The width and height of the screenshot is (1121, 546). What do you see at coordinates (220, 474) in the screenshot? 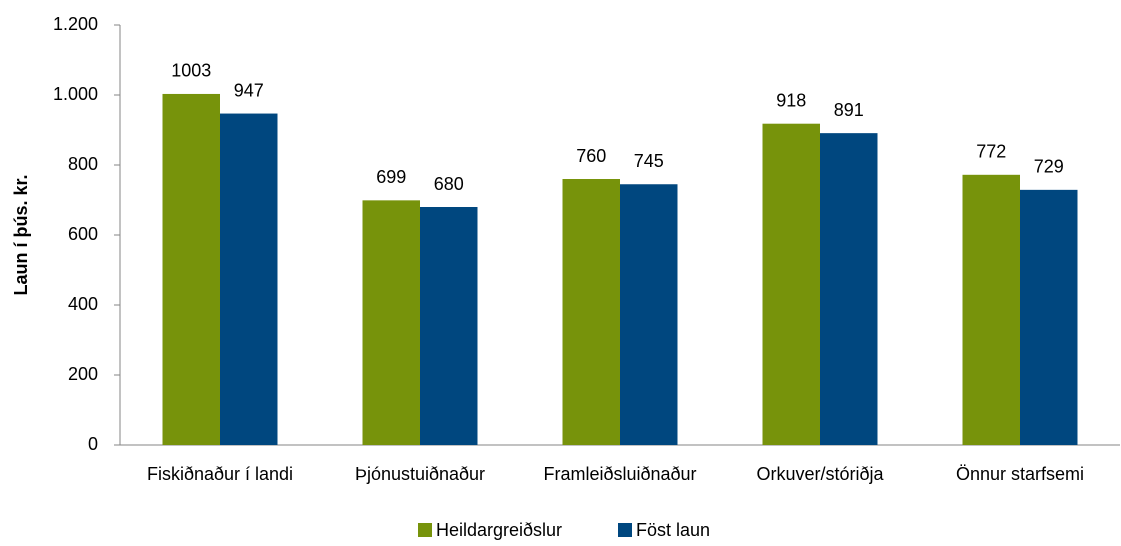
I see `x-tick-label: Fiskiðnaður í landi` at bounding box center [220, 474].